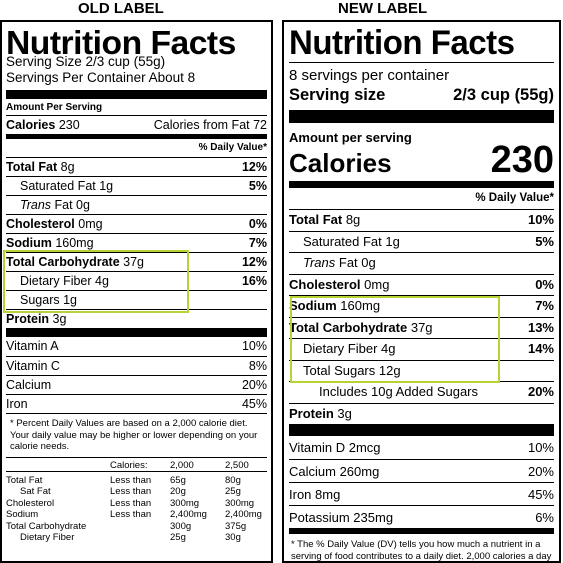 The height and width of the screenshot is (563, 563). I want to click on table-header-row: Calories: 2,000 2,500, so click(136, 466).